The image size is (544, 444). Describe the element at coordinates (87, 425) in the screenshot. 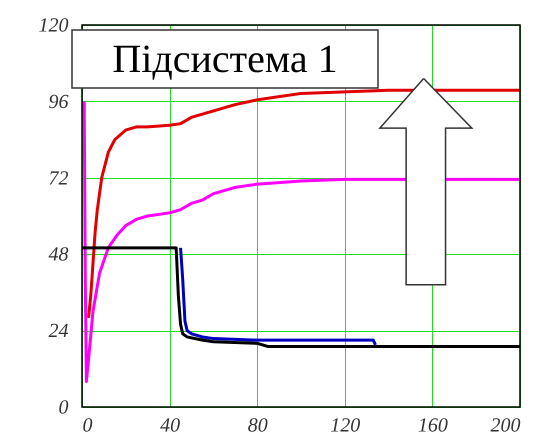

I see `x-tick-label: 0` at that location.